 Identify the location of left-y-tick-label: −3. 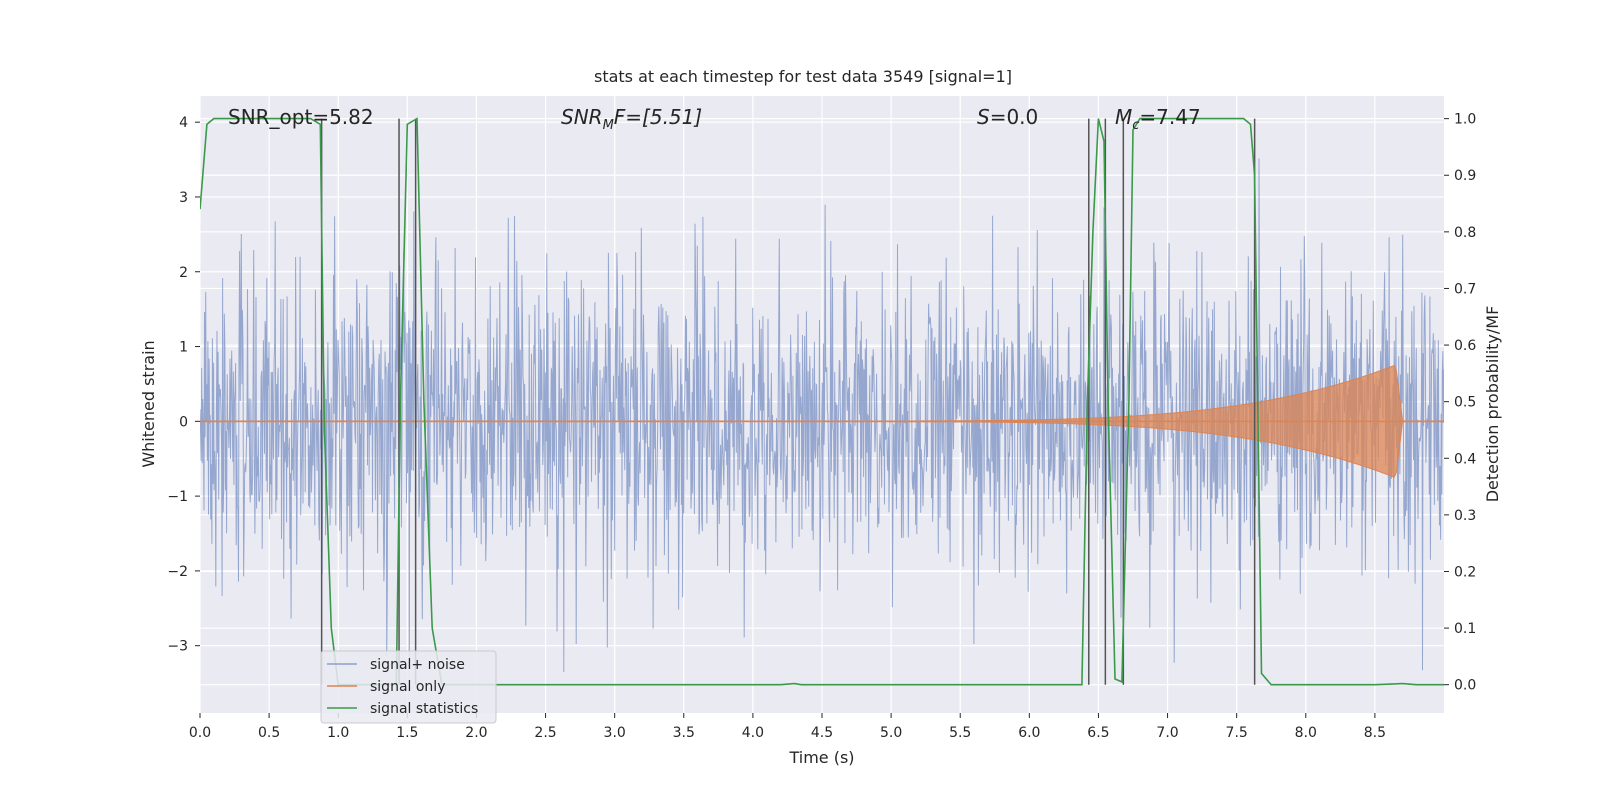
(177, 647).